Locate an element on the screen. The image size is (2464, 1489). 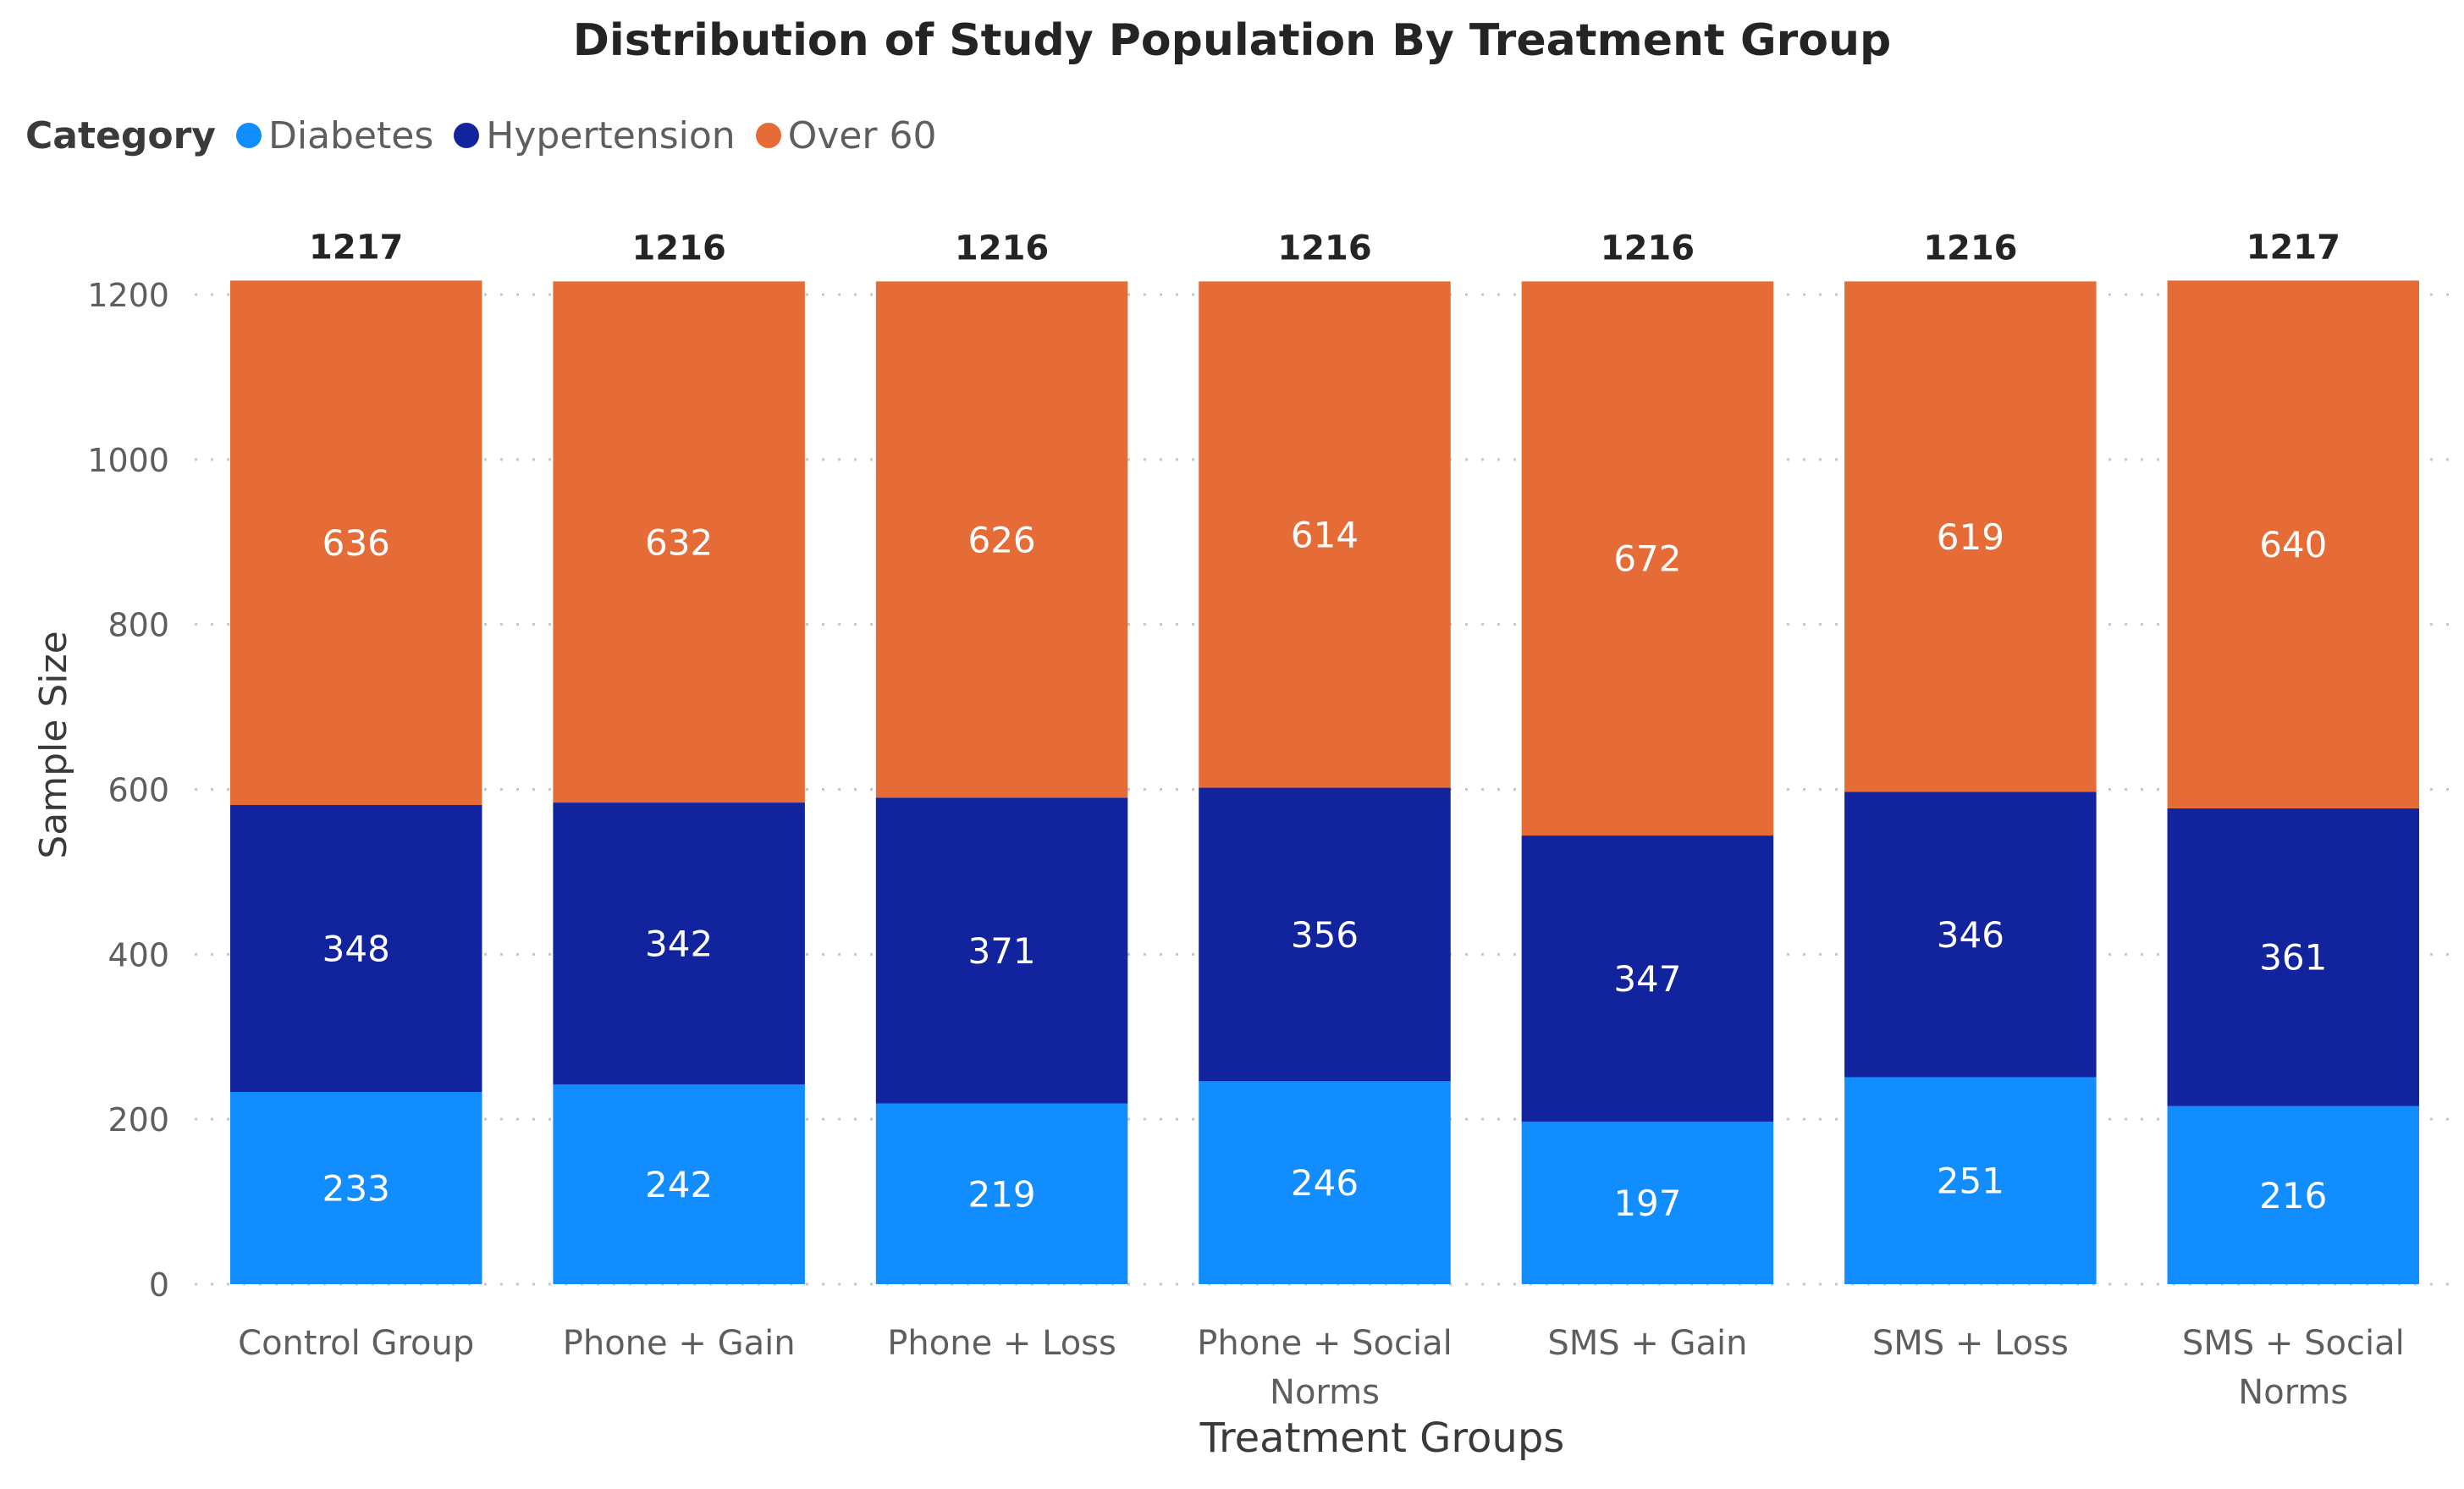
y-tick-label: 600 is located at coordinates (138, 790).